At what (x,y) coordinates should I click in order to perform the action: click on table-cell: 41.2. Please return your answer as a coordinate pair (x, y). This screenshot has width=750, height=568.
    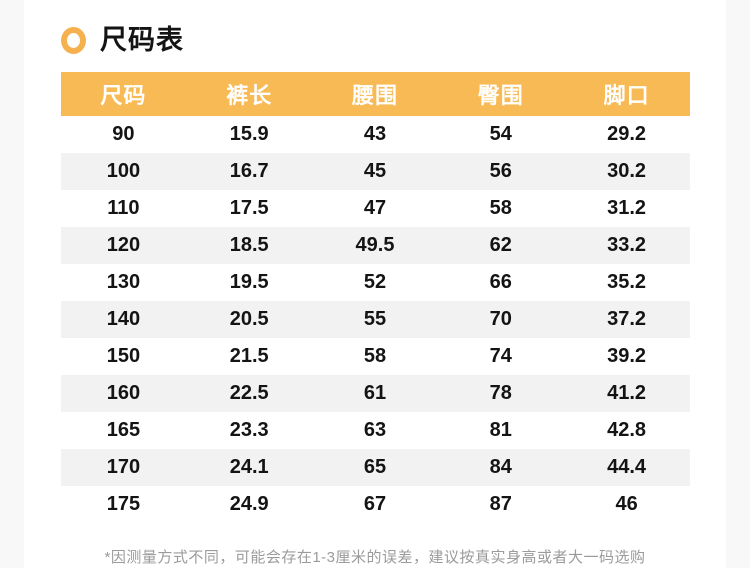
    Looking at the image, I should click on (627, 393).